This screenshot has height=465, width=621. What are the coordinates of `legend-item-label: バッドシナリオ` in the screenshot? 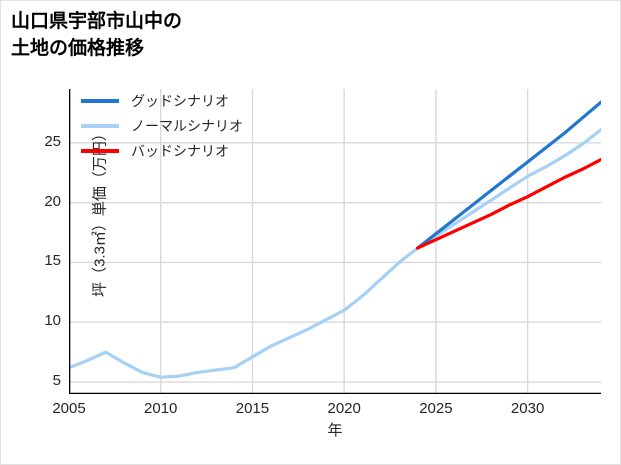 It's located at (180, 151).